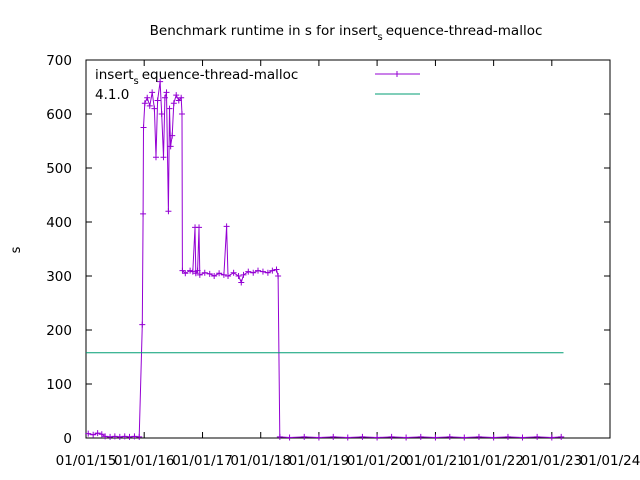  I want to click on legend: inserts equence-thread-malloc 4.1.0, so click(257, 85).